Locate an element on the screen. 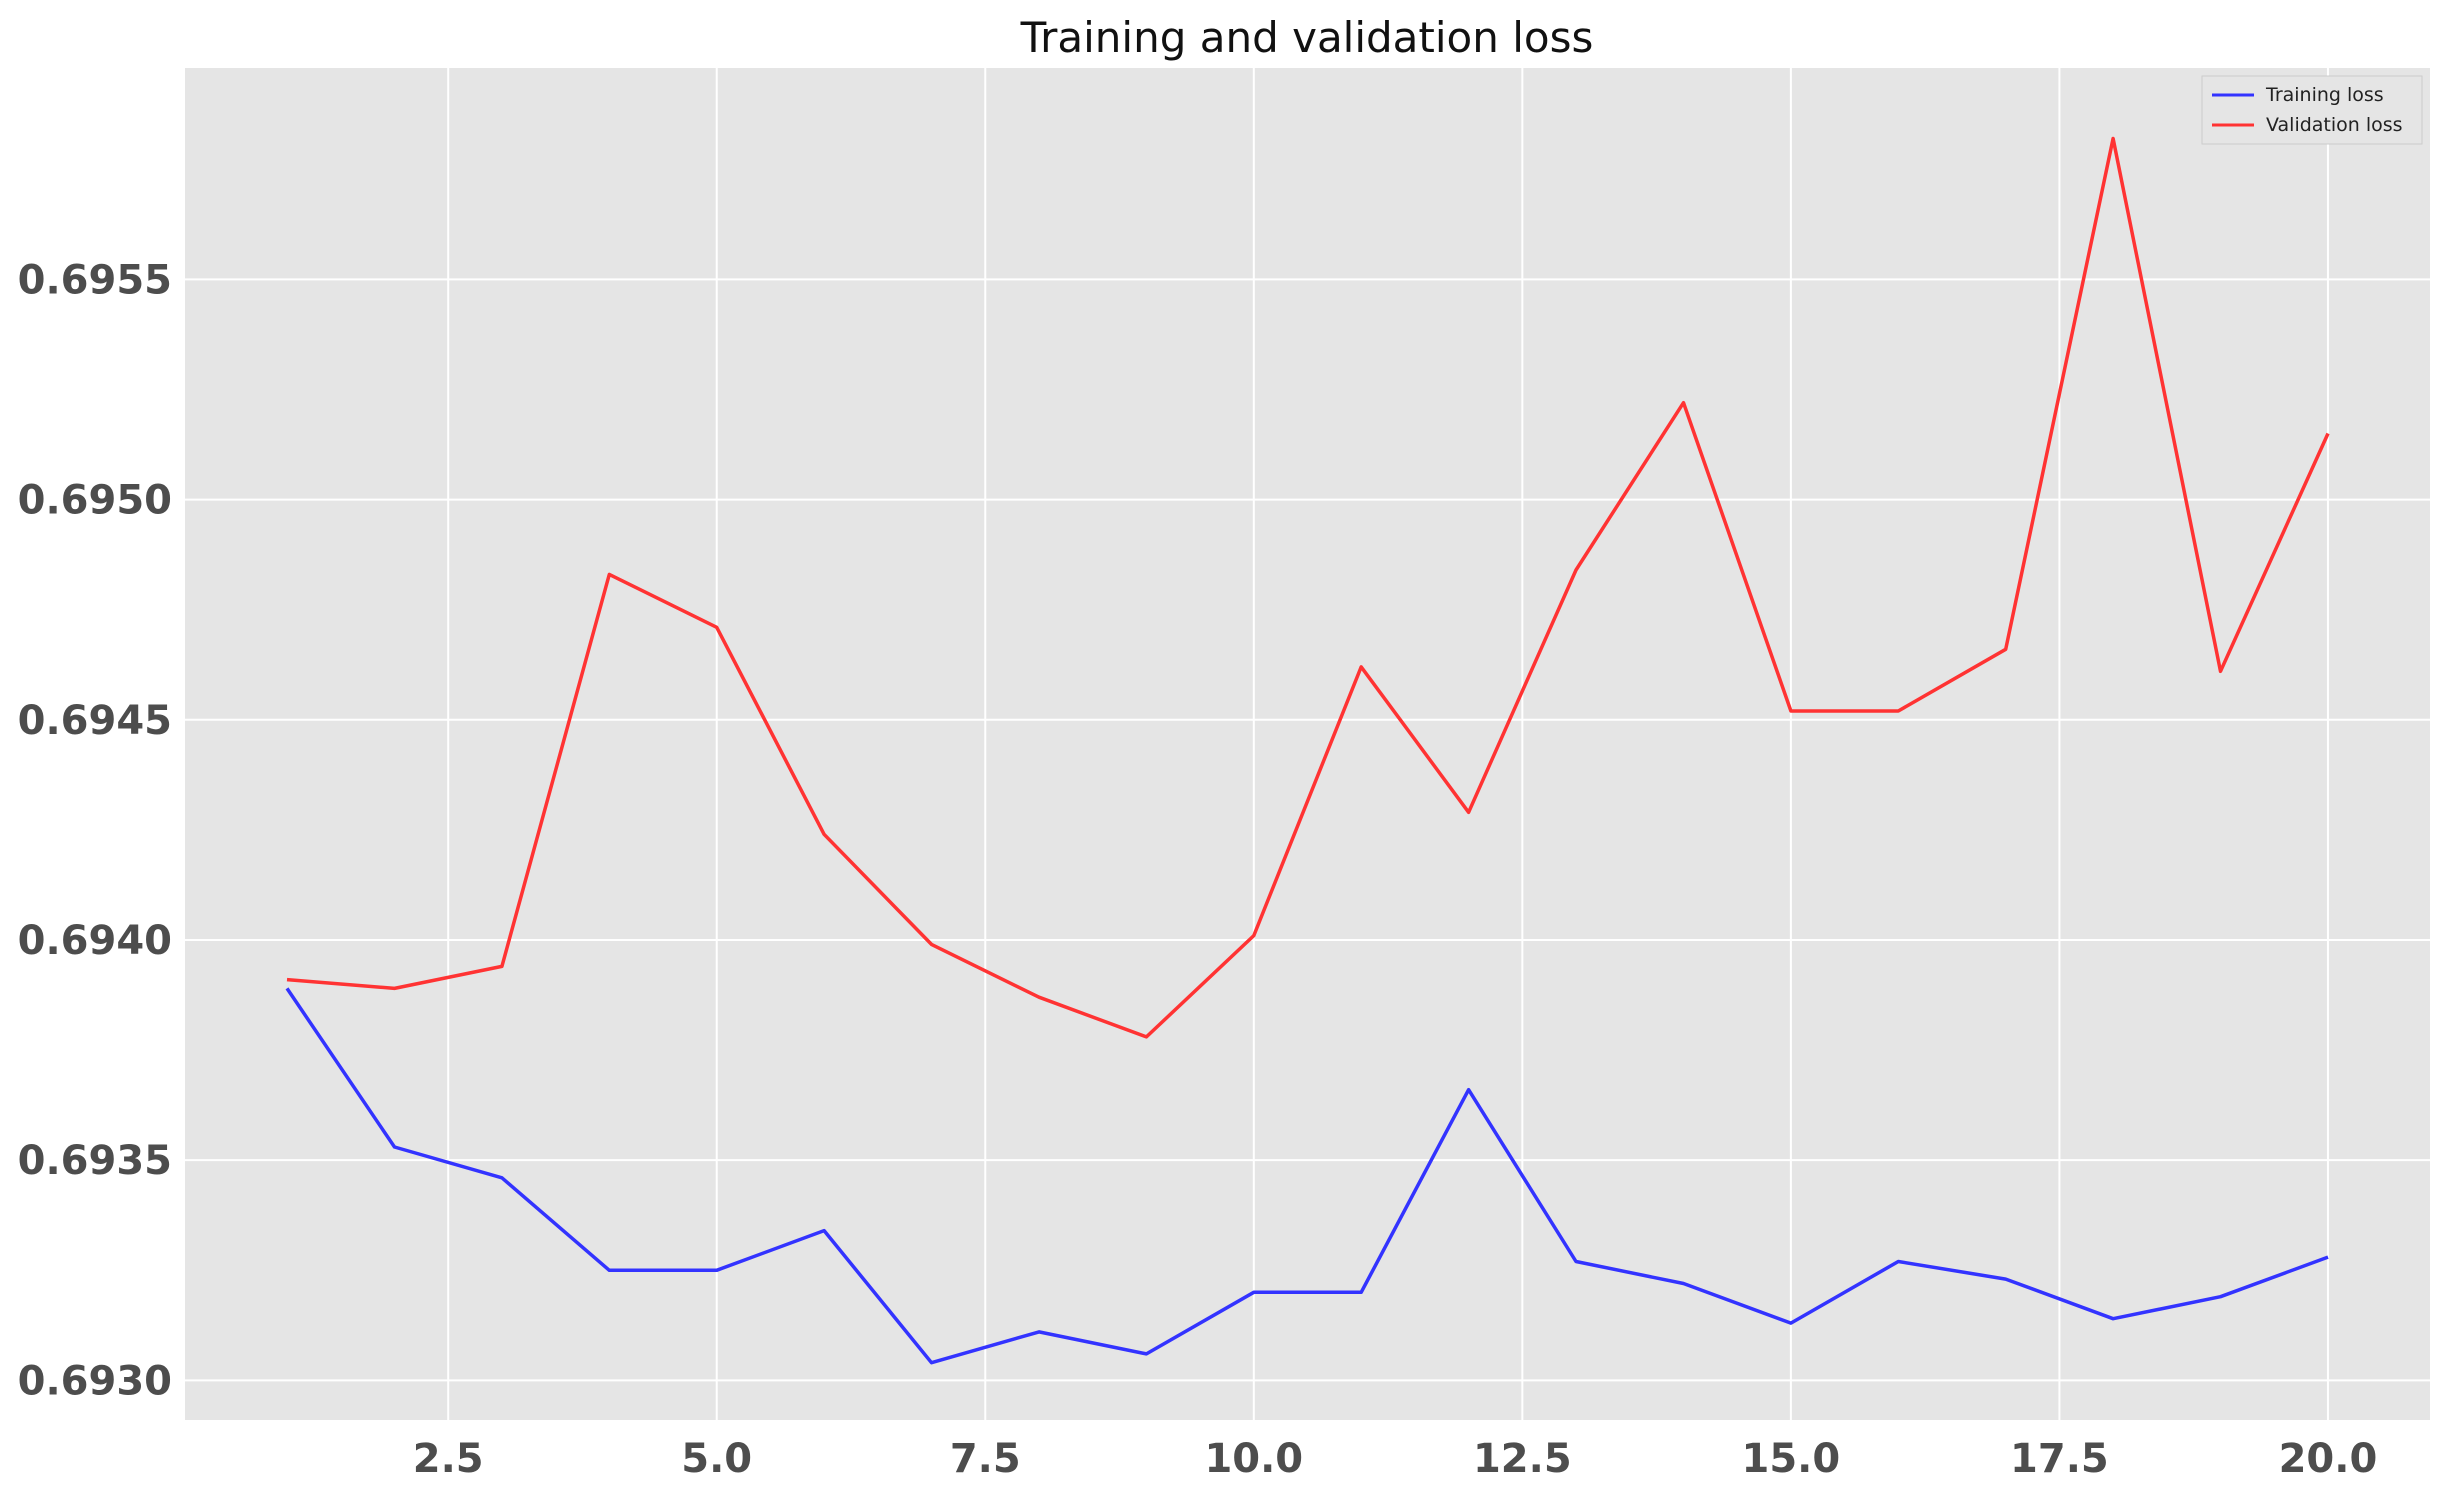  x-tick-label: 10.0 is located at coordinates (1253, 1459).